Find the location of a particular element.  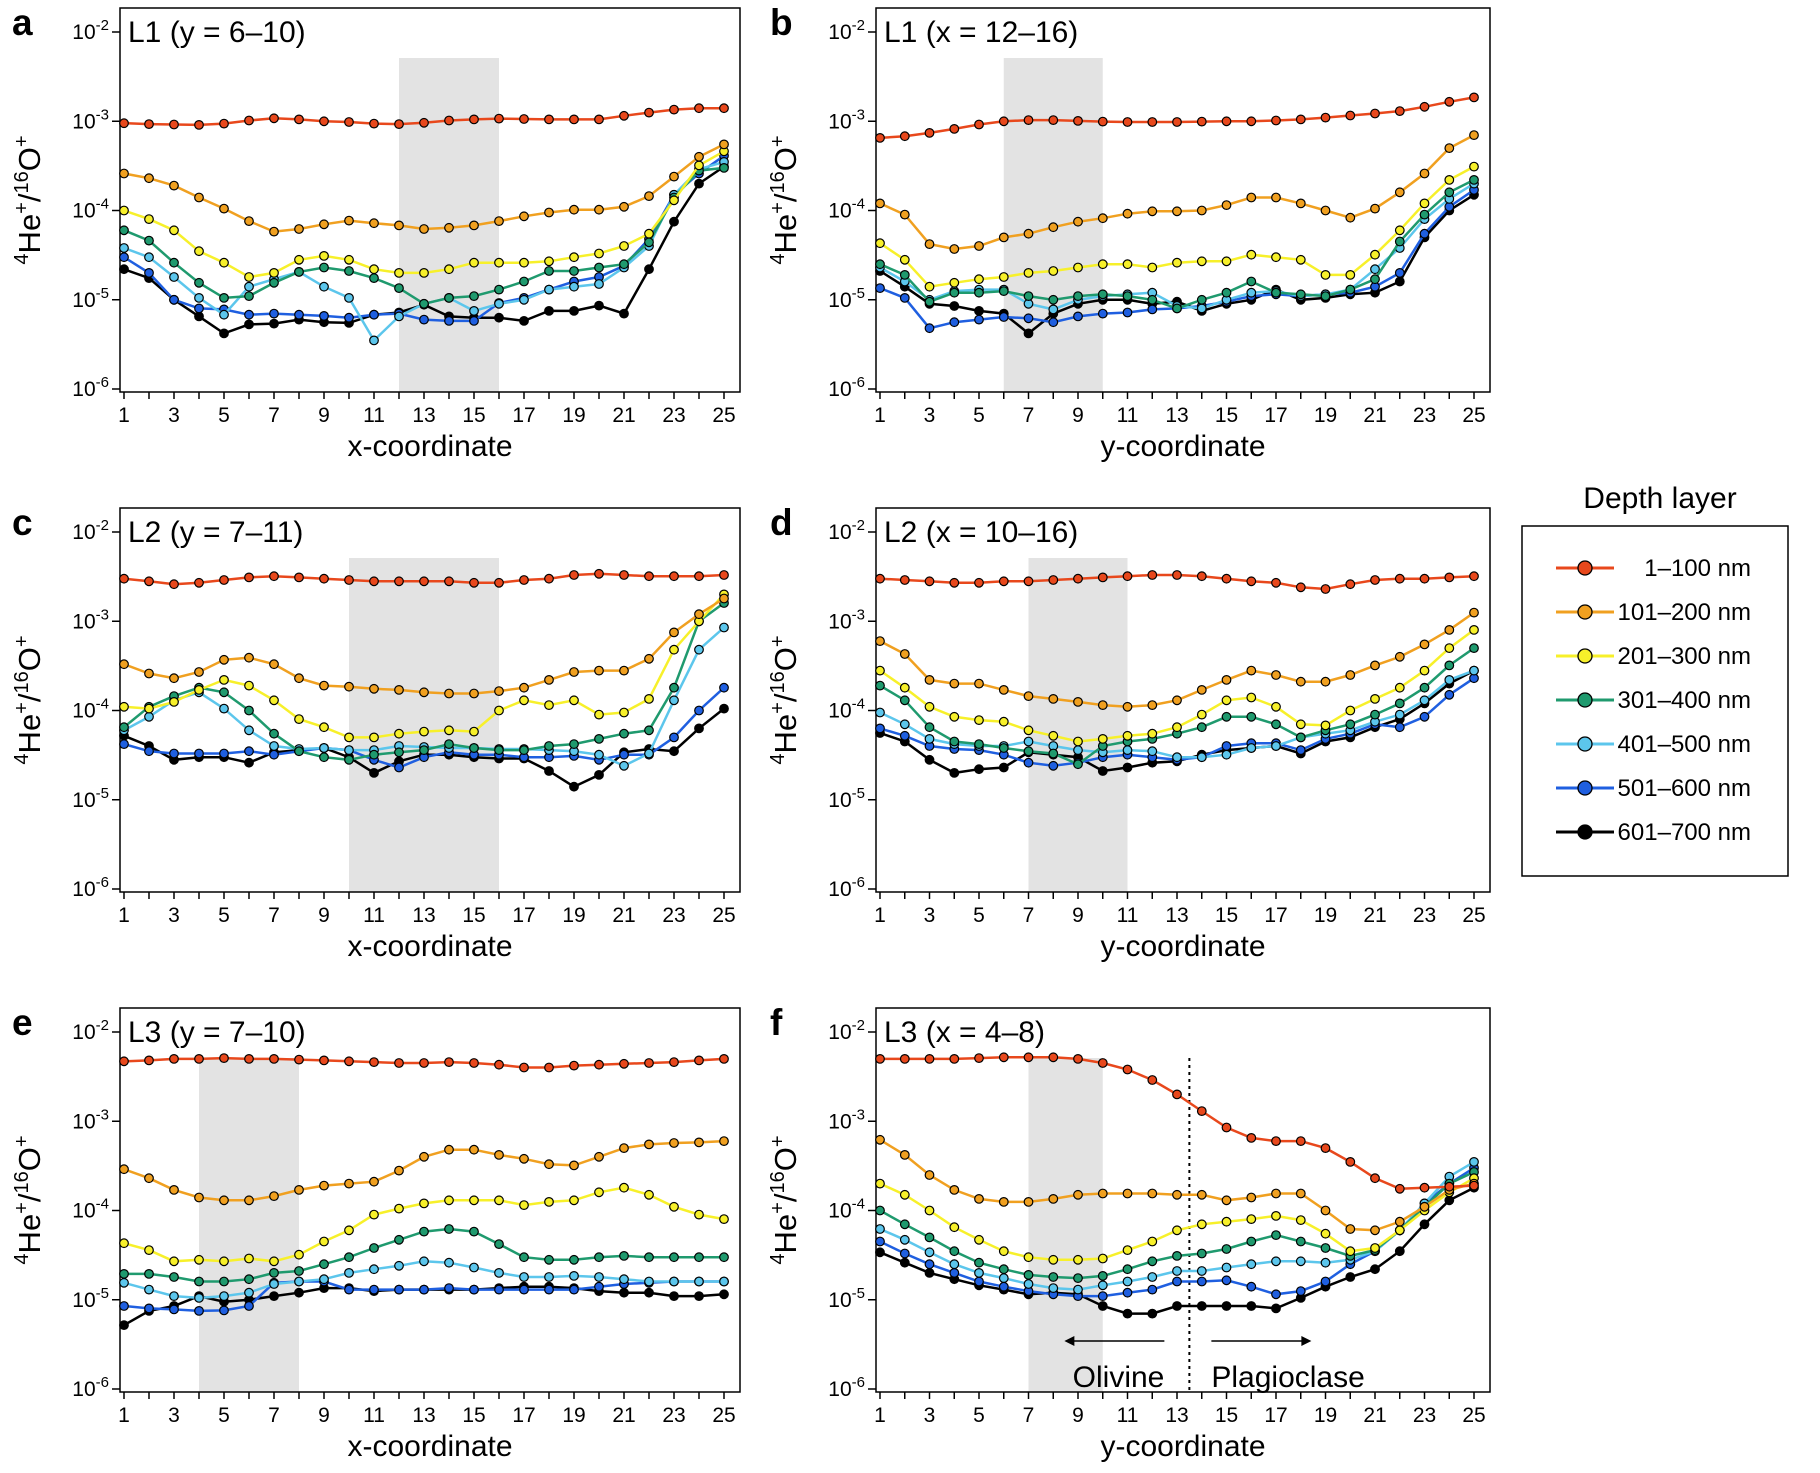

x-tick-label: 11 is located at coordinates (1128, 415).